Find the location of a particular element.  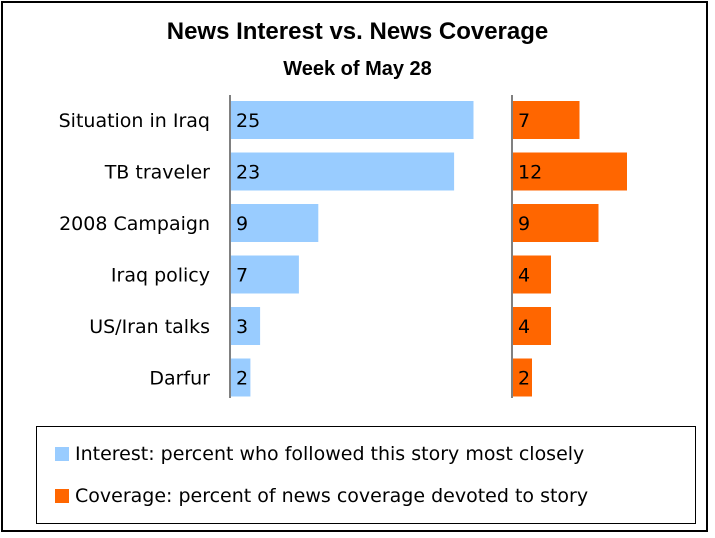

data-label-interest: 3 is located at coordinates (242, 327).